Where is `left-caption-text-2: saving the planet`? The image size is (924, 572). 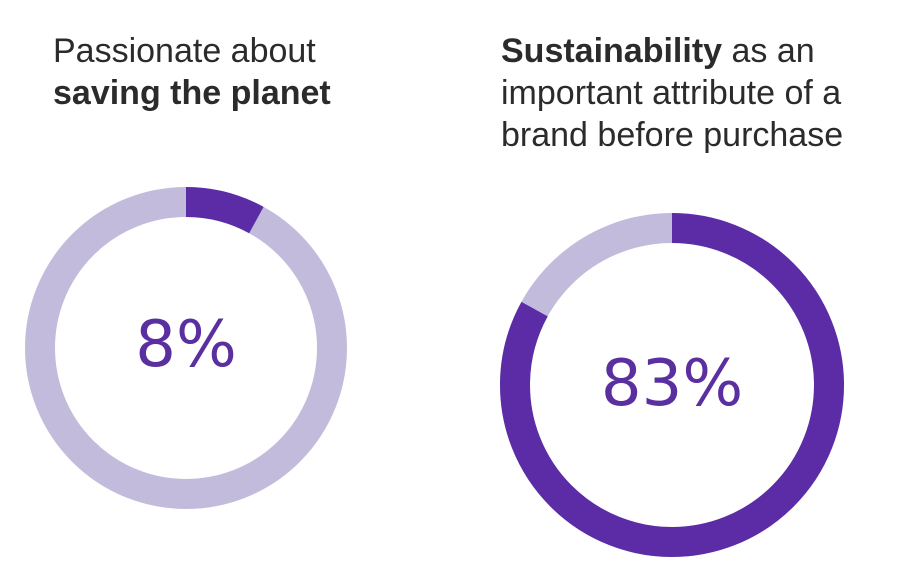
left-caption-text-2: saving the planet is located at coordinates (192, 93).